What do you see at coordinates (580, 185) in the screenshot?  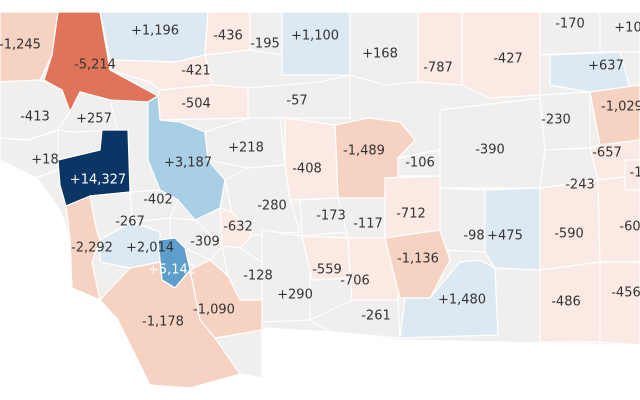 I see `county-change-label: -243` at bounding box center [580, 185].